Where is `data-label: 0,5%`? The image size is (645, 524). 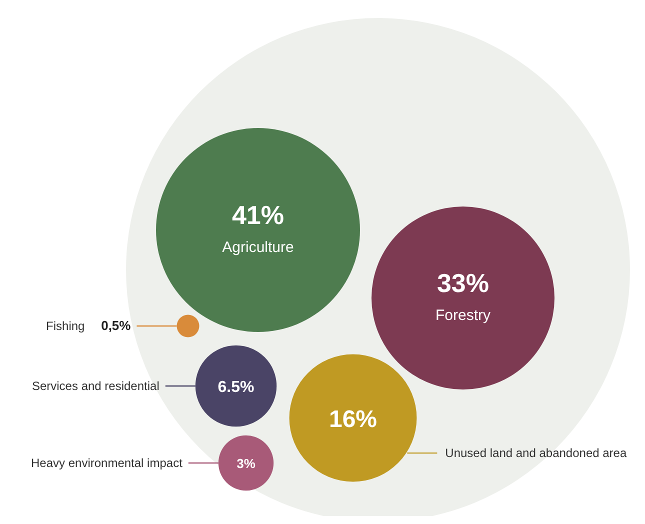
data-label: 0,5% is located at coordinates (116, 325).